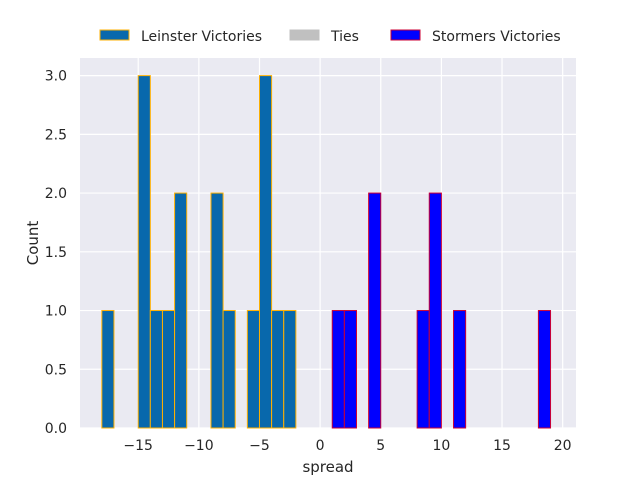 This screenshot has height=480, width=640. Describe the element at coordinates (56, 77) in the screenshot. I see `y-tick-label: 3.0` at that location.